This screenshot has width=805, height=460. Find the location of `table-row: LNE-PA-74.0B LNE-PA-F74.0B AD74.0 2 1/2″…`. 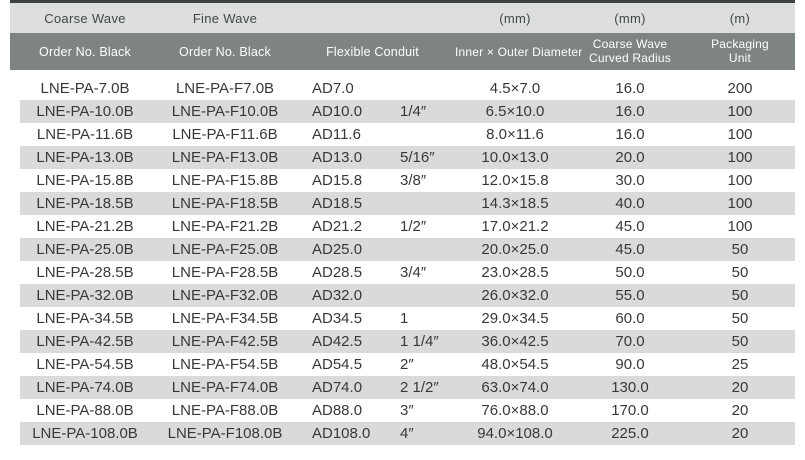

table-row: LNE-PA-74.0B LNE-PA-F74.0B AD74.0 2 1/2″… is located at coordinates (402, 387).